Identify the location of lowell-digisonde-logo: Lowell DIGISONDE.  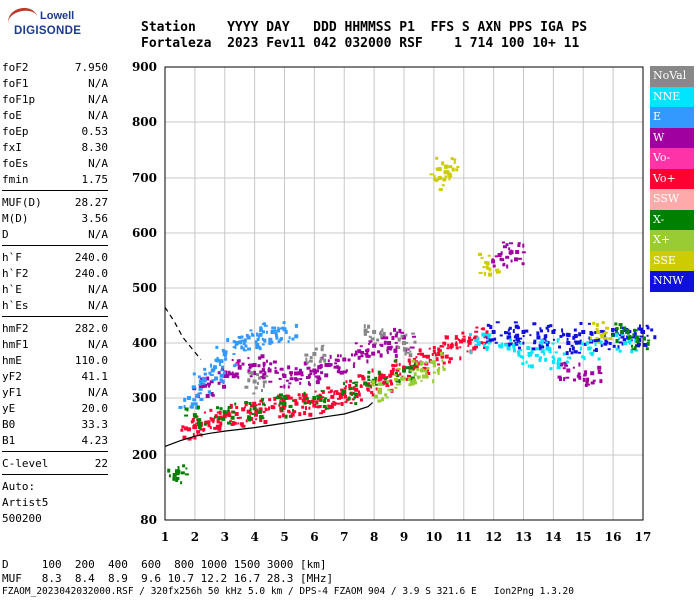
(43, 24).